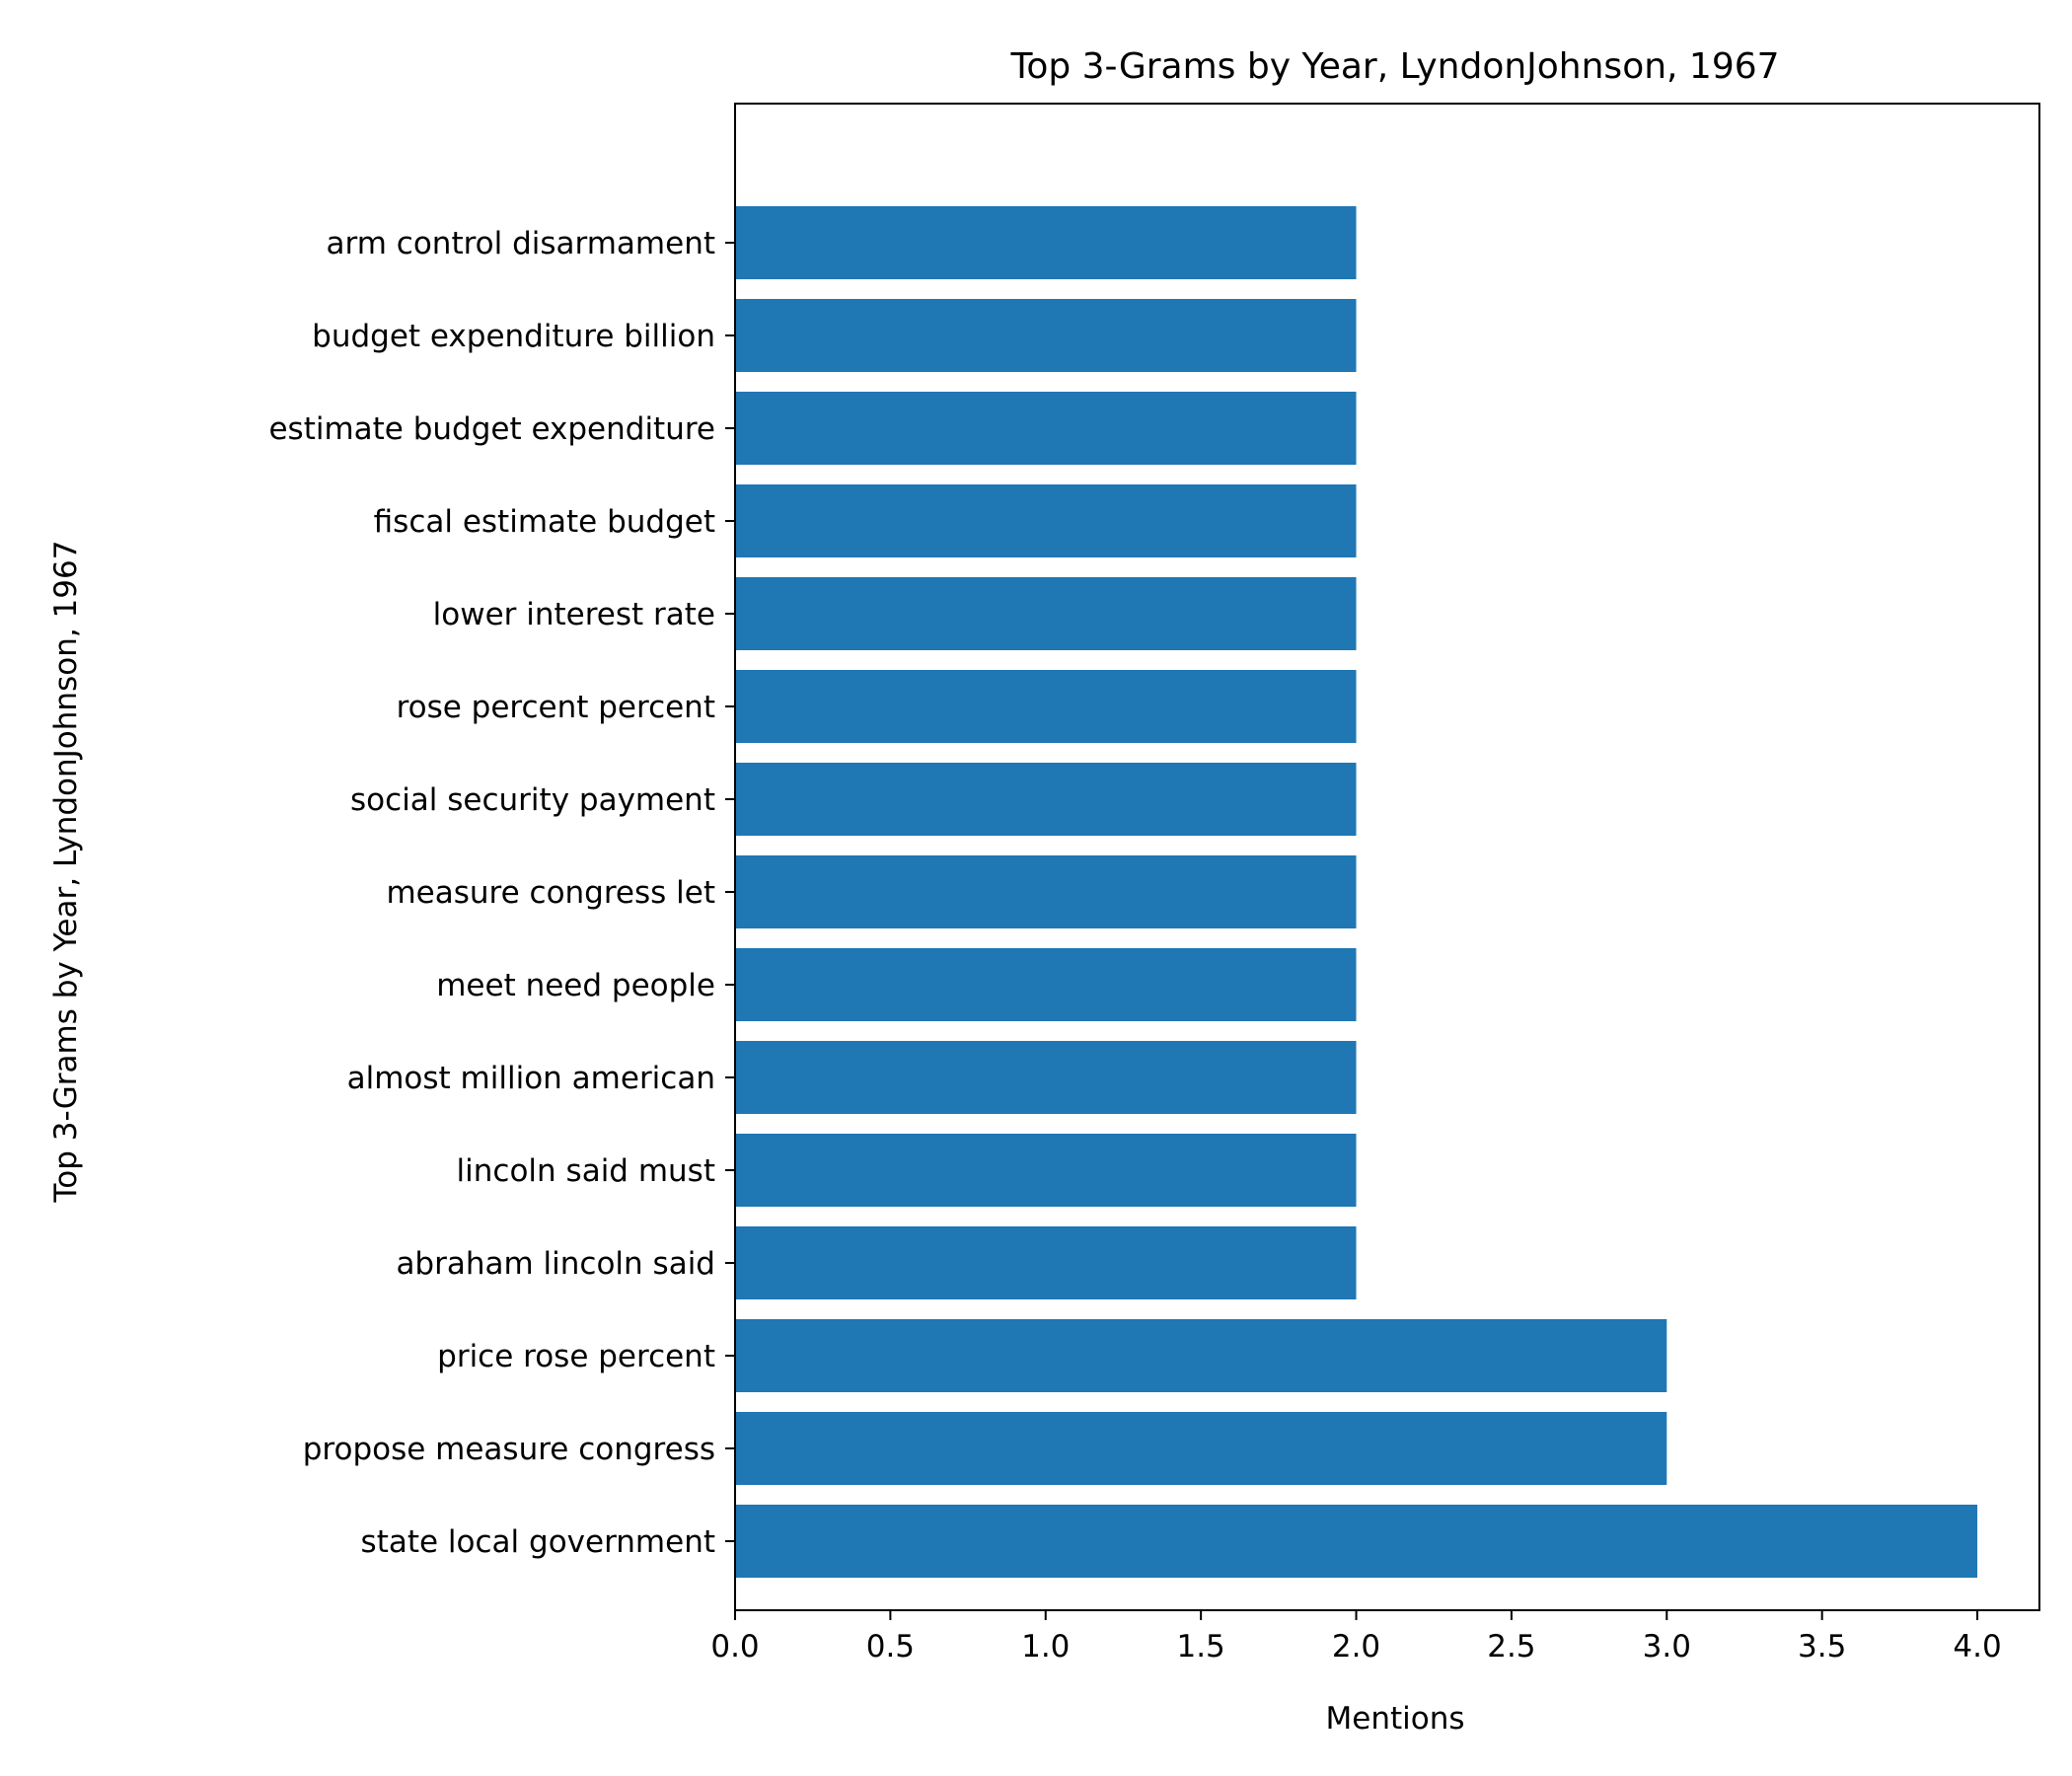 The width and height of the screenshot is (2072, 1776). What do you see at coordinates (1394, 67) in the screenshot?
I see `chart-title: Top 3-Grams by Year, LyndonJohnson, 1967` at bounding box center [1394, 67].